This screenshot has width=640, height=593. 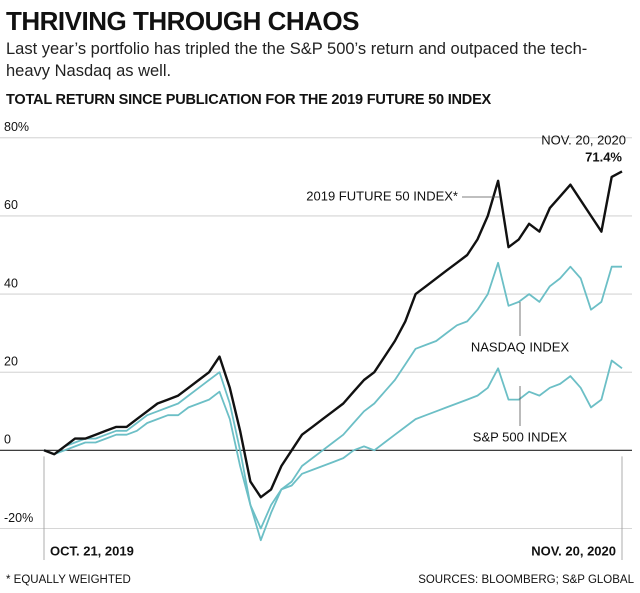 I want to click on series-label: NASDAQ INDEX, so click(x=520, y=346).